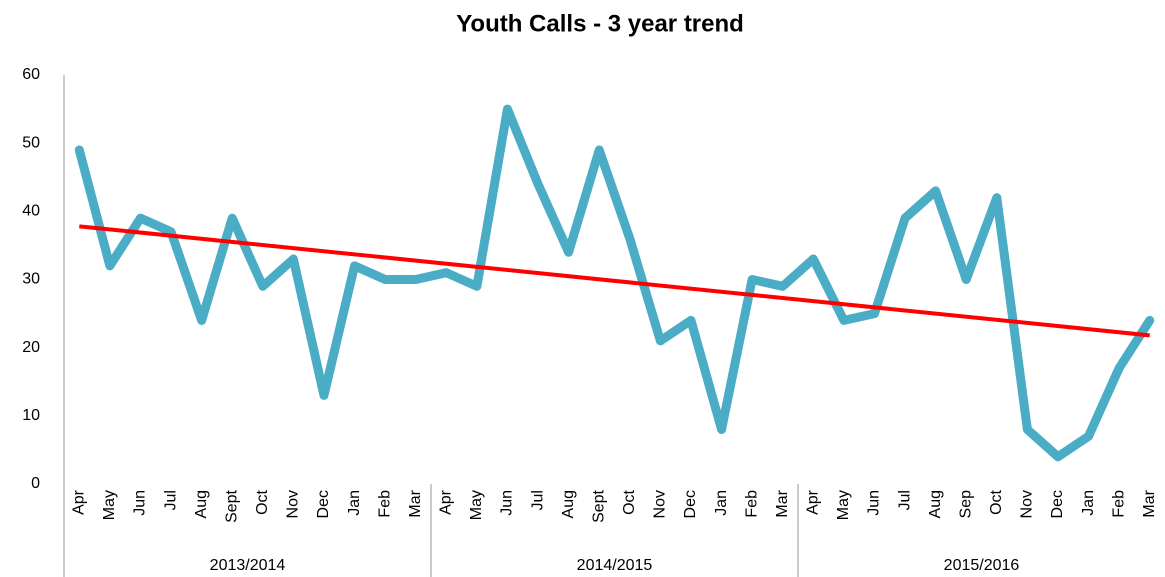 This screenshot has height=577, width=1165. What do you see at coordinates (615, 565) in the screenshot?
I see `group-label: 2014/2015` at bounding box center [615, 565].